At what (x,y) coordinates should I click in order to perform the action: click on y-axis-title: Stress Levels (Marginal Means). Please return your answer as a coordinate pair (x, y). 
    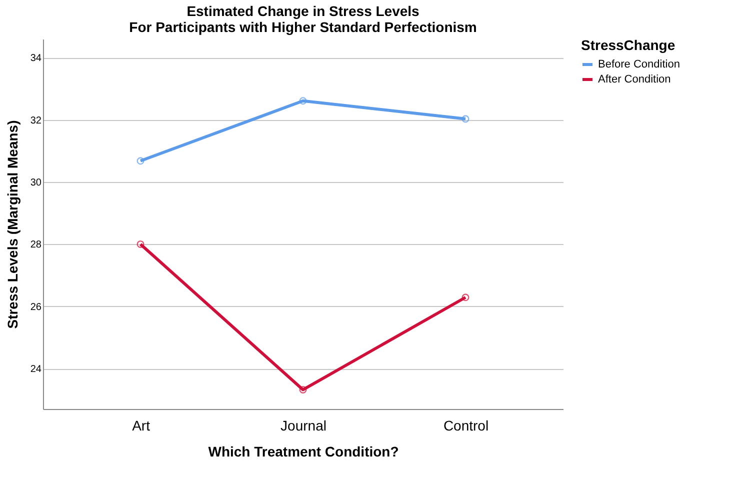
    Looking at the image, I should click on (12, 224).